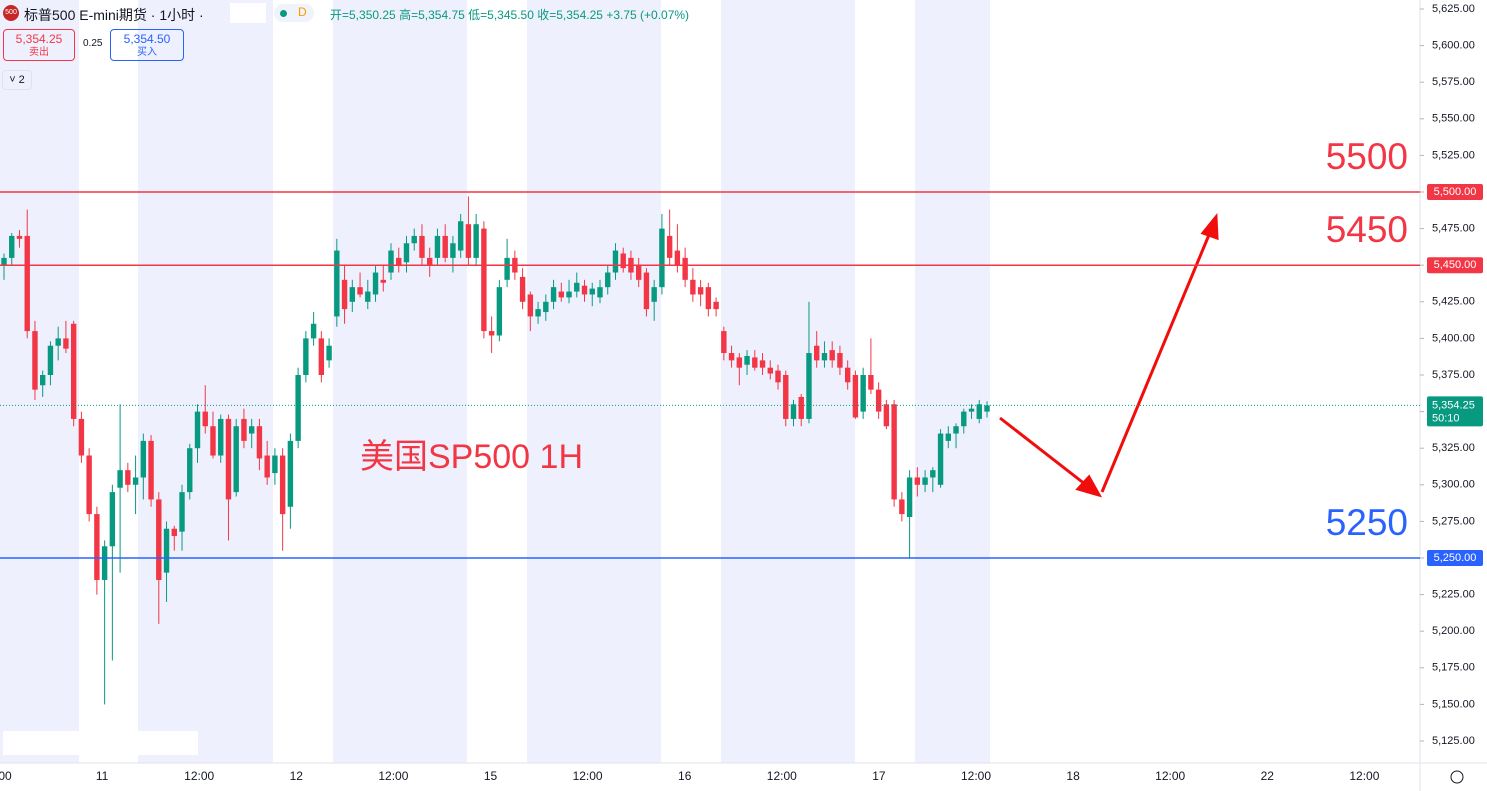 Image resolution: width=1487 pixels, height=791 pixels. Describe the element at coordinates (39, 39) in the screenshot. I see `sell-price: 5,354.25` at that location.